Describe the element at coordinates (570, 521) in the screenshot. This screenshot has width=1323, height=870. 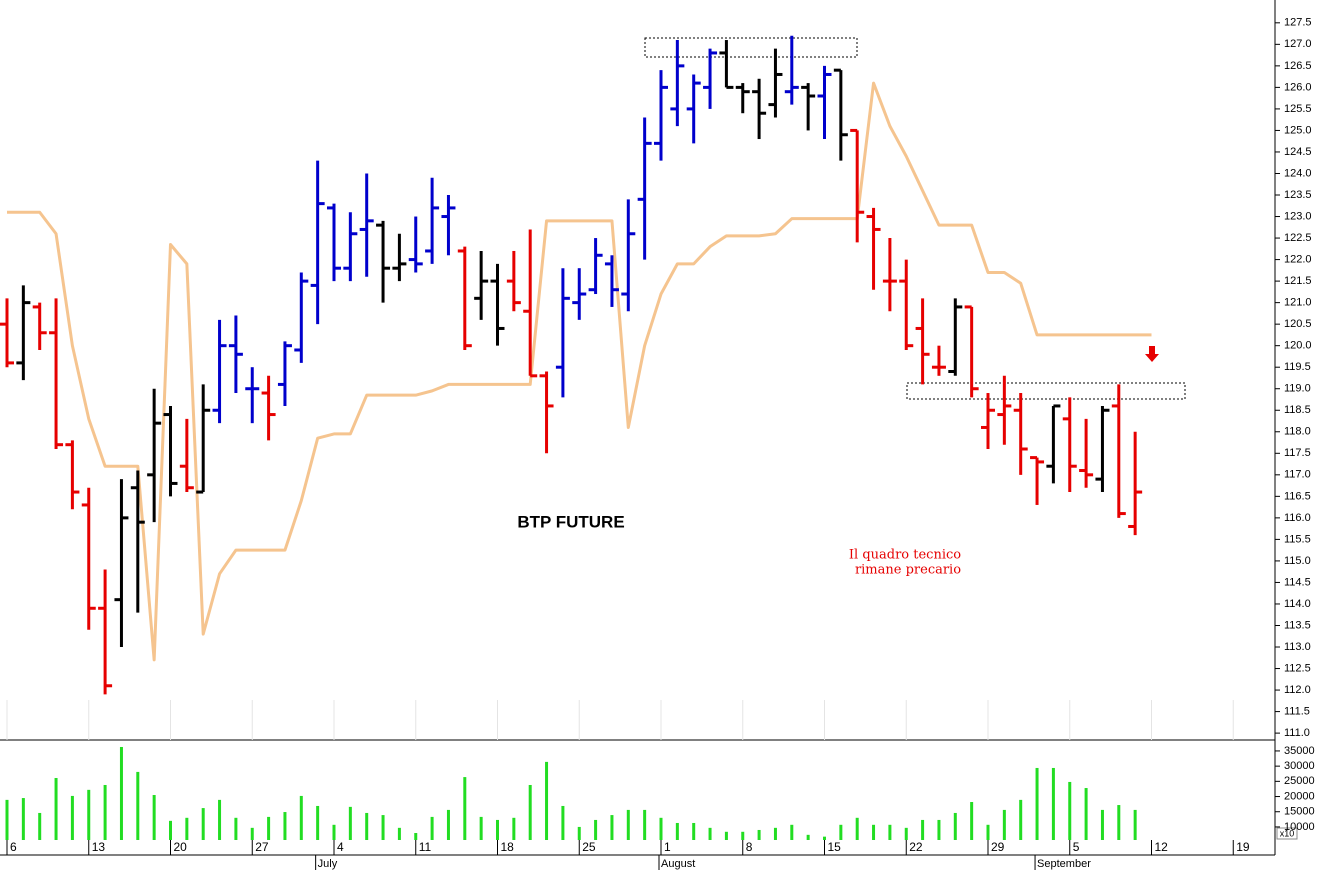
I see `chart-title: BTP FUTURE` at that location.